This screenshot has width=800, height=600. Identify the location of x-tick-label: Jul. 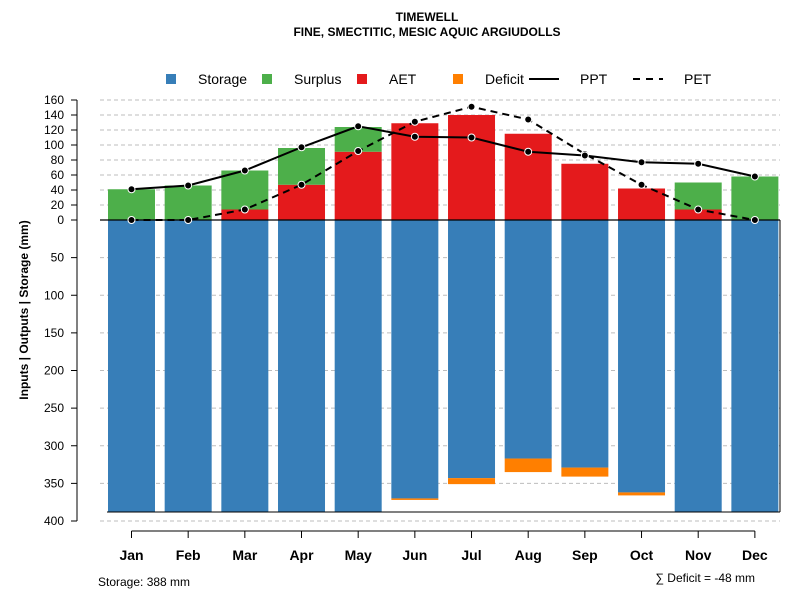
(471, 555).